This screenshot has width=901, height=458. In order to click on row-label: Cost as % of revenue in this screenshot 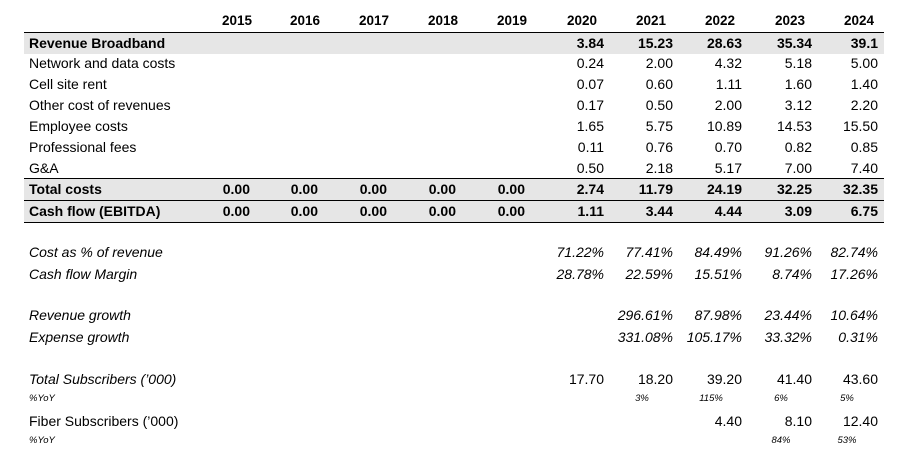, I will do `click(96, 252)`.